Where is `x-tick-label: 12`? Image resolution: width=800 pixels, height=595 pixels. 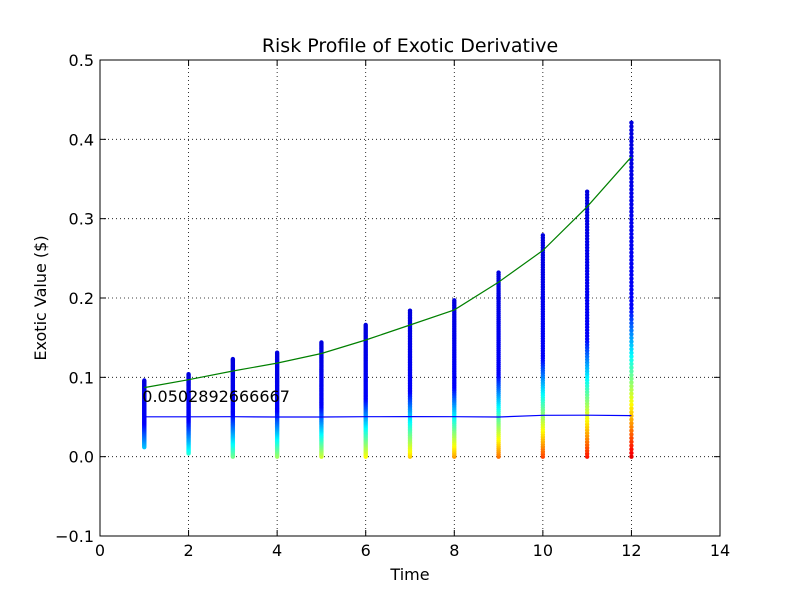
x-tick-label: 12 is located at coordinates (631, 550).